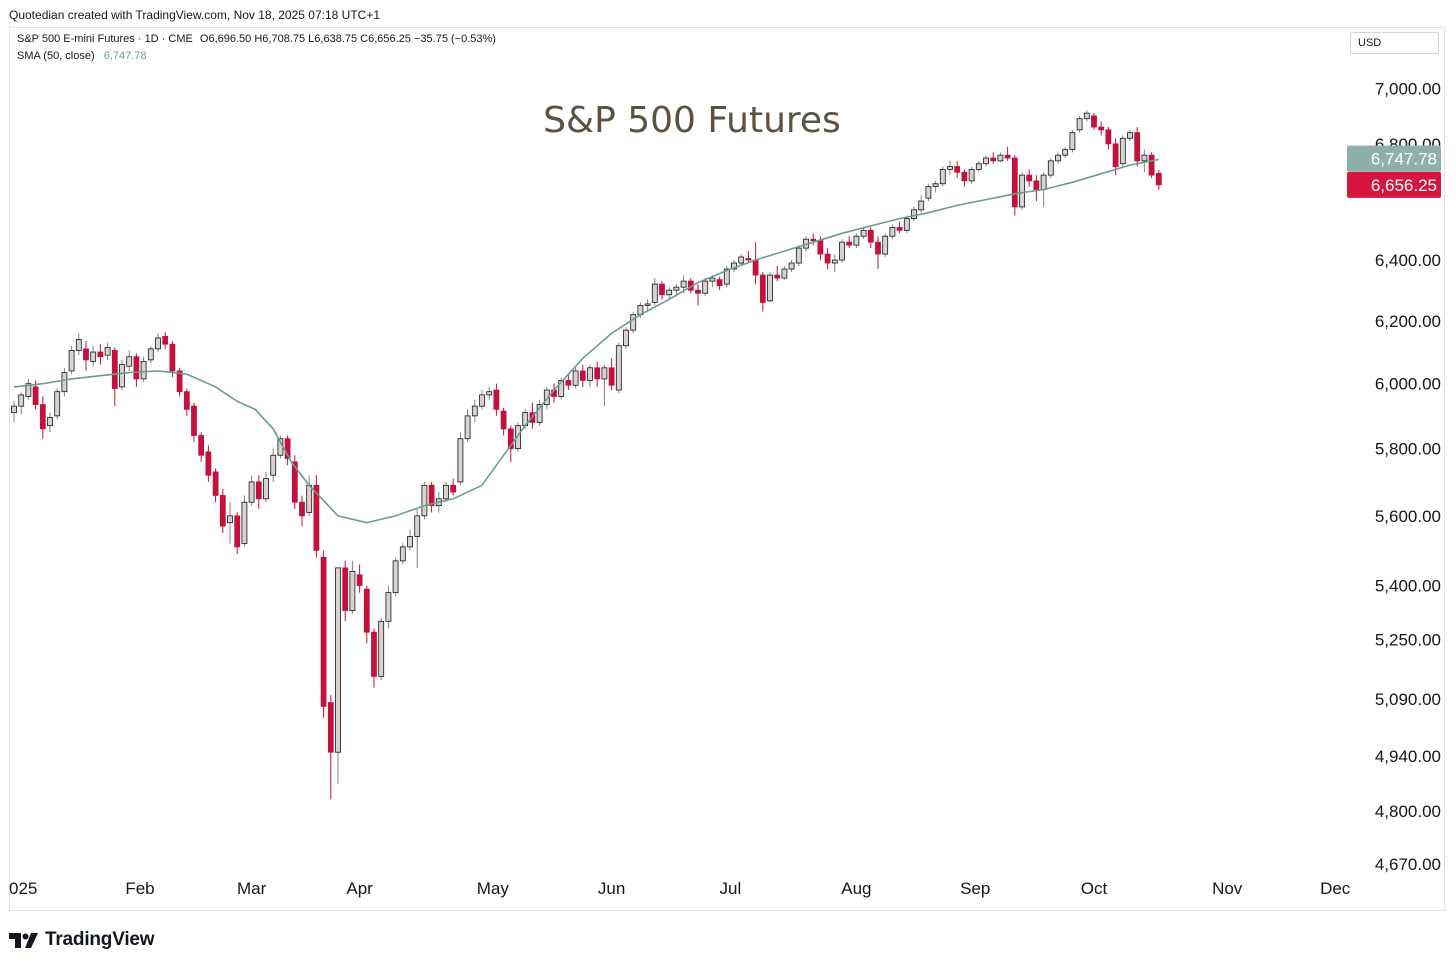  I want to click on price-tick-label: 7,000.00, so click(1408, 88).